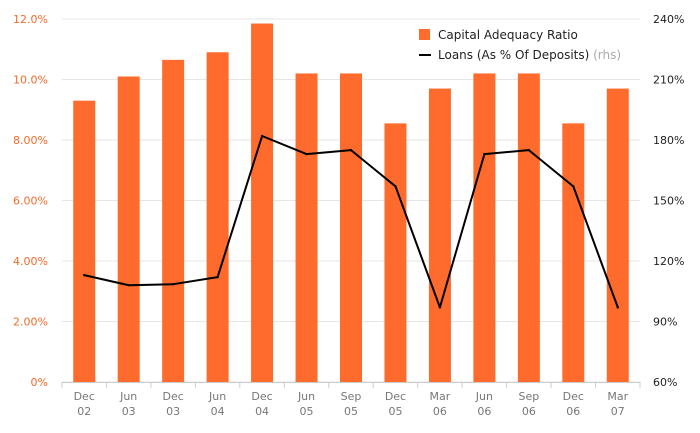 The image size is (700, 433). What do you see at coordinates (84, 411) in the screenshot?
I see `x-tick-label: 02` at bounding box center [84, 411].